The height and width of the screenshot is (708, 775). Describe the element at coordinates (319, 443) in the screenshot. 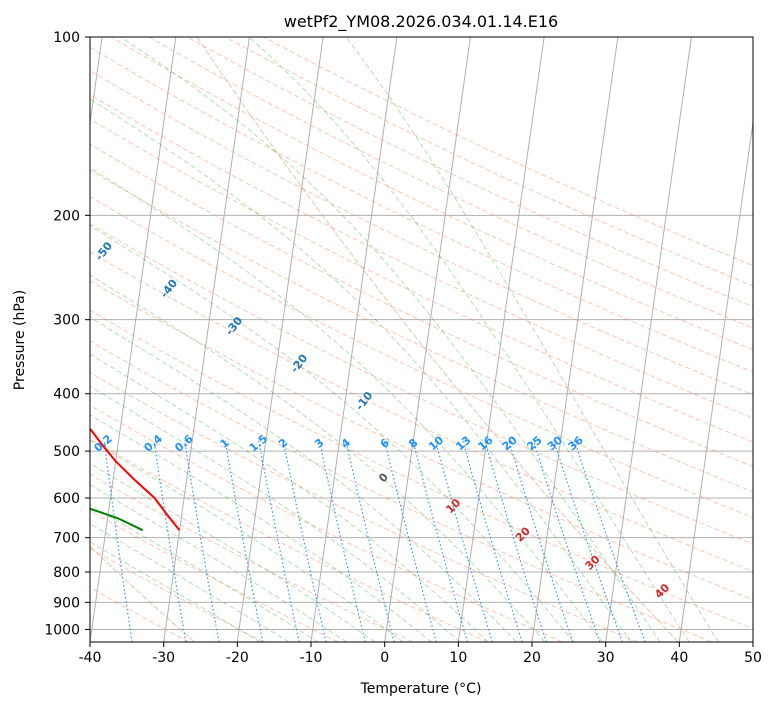

I see `mixing-ratio-label: 3` at that location.